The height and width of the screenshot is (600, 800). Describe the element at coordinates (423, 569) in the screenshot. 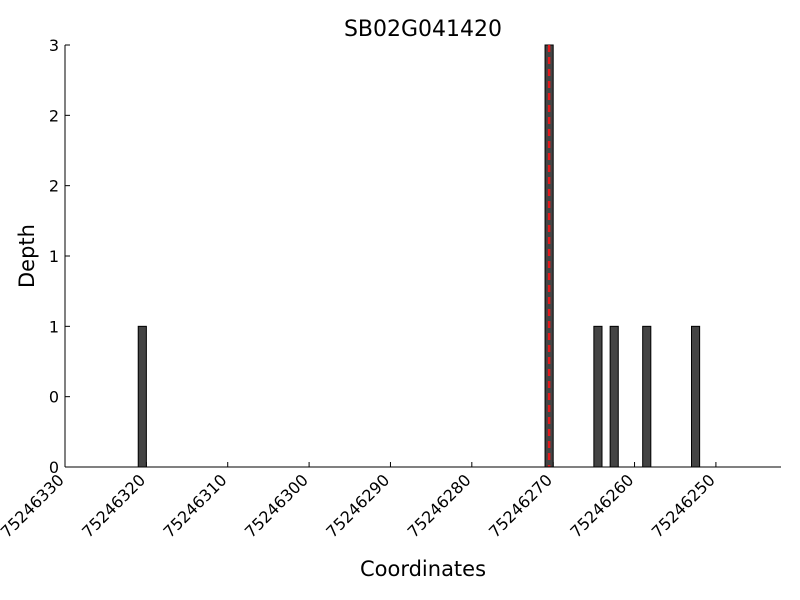

I see `x-axis-label: Coordinates` at that location.